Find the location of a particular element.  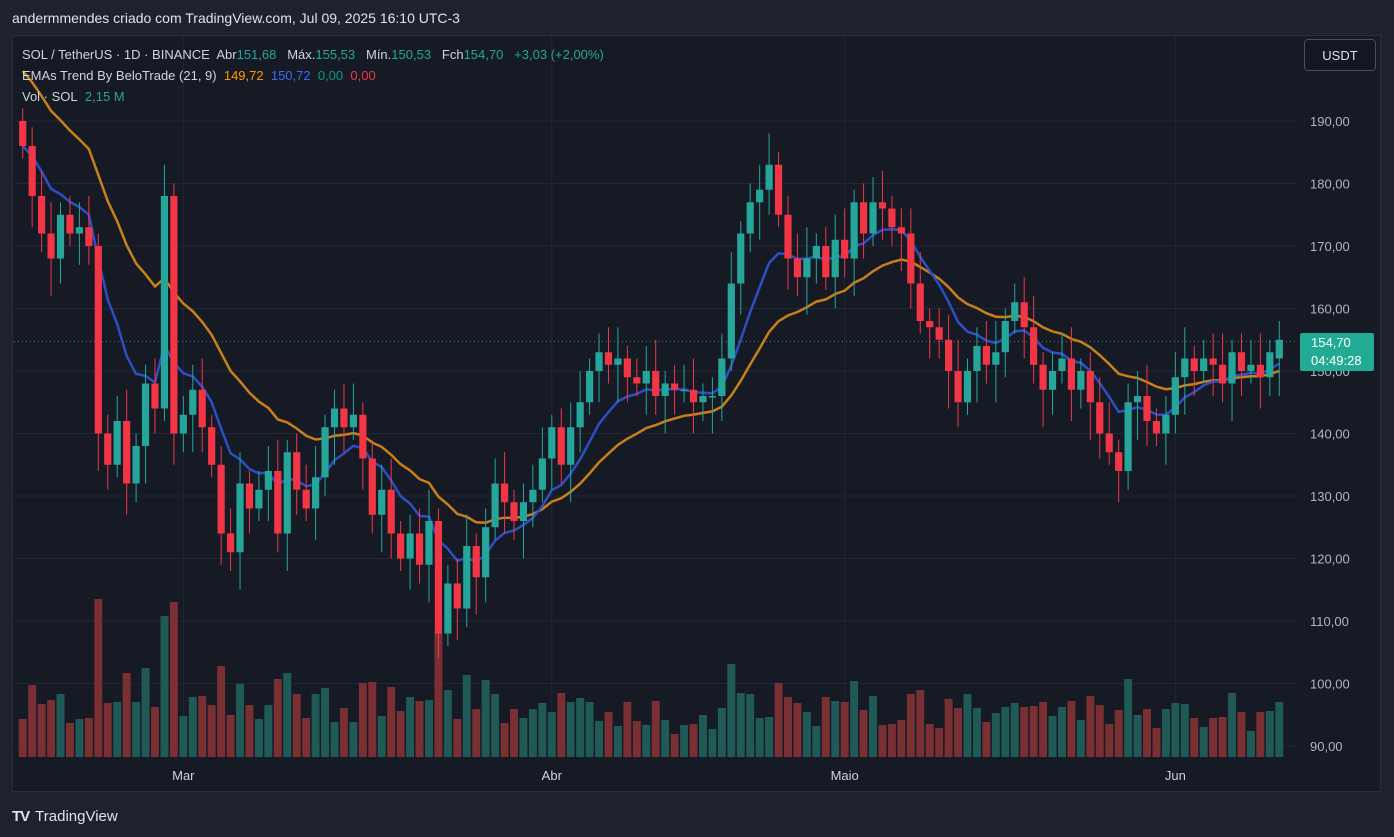

legend-volume-name: Vol · SOL is located at coordinates (50, 96).